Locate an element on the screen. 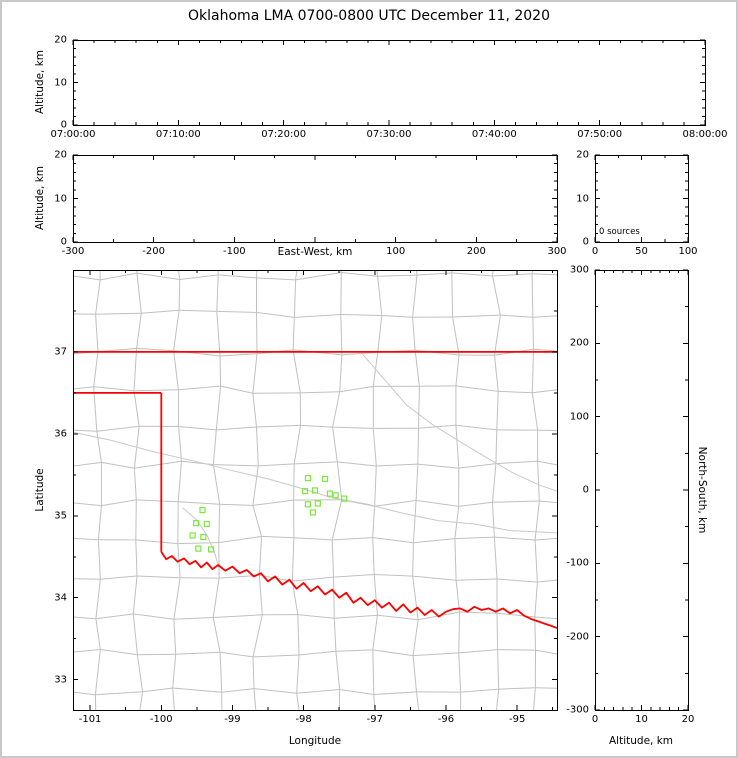  ew-height-xlabel: East-West, km is located at coordinates (315, 252).